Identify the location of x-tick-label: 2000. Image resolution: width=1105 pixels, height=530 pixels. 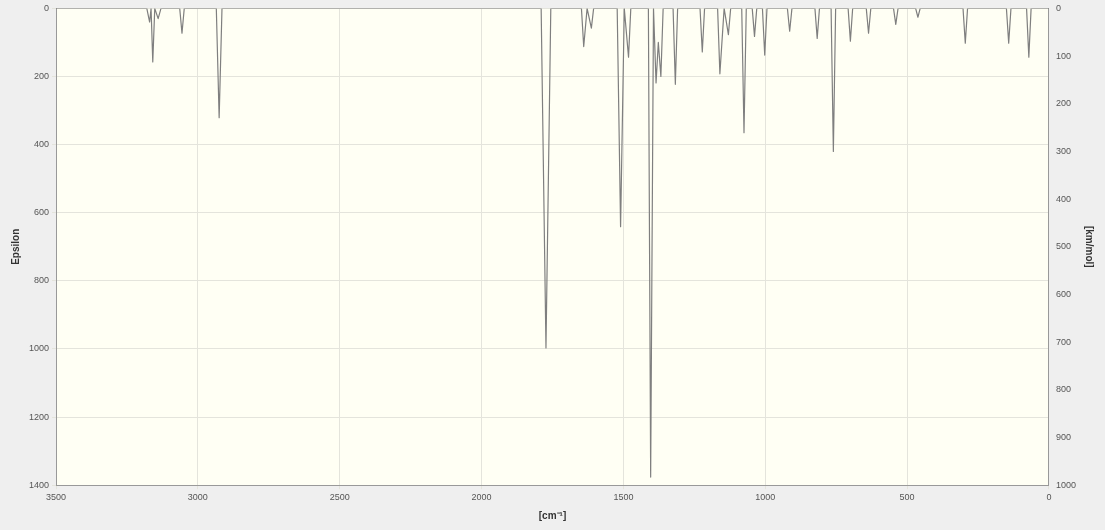
(481, 497).